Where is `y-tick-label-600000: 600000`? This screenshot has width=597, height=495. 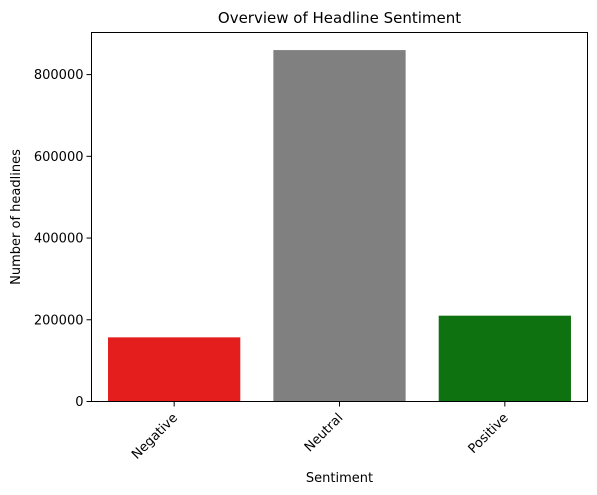 y-tick-label-600000: 600000 is located at coordinates (59, 157).